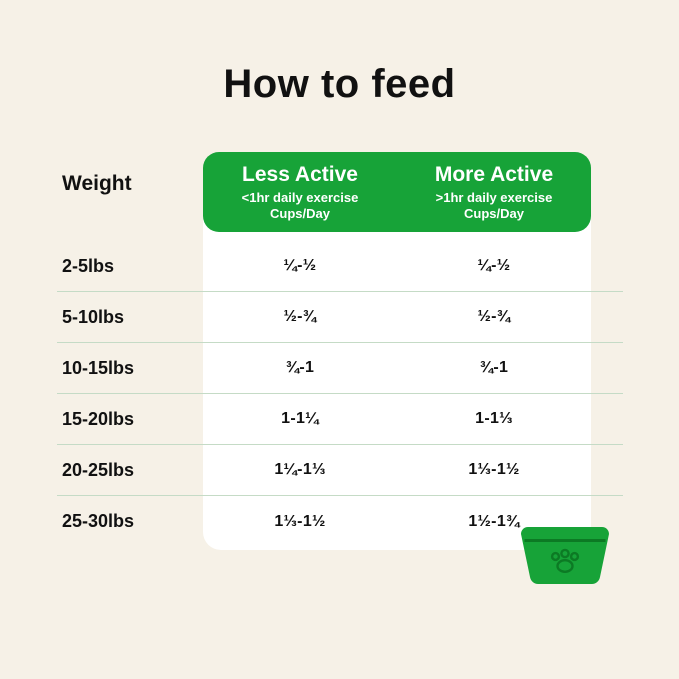  What do you see at coordinates (494, 197) in the screenshot?
I see `more-active-subtitle: >1hr daily exercise` at bounding box center [494, 197].